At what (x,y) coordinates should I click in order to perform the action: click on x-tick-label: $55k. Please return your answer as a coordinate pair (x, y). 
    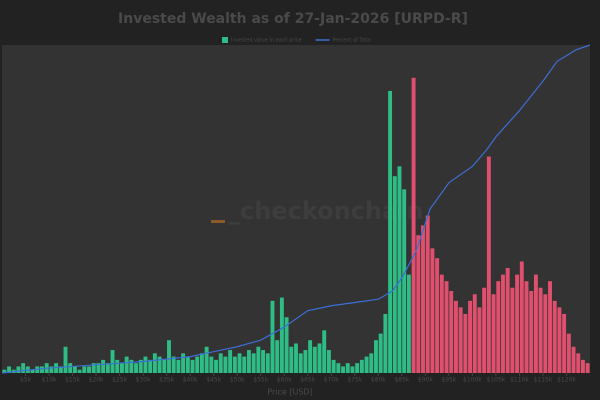
    Looking at the image, I should click on (260, 380).